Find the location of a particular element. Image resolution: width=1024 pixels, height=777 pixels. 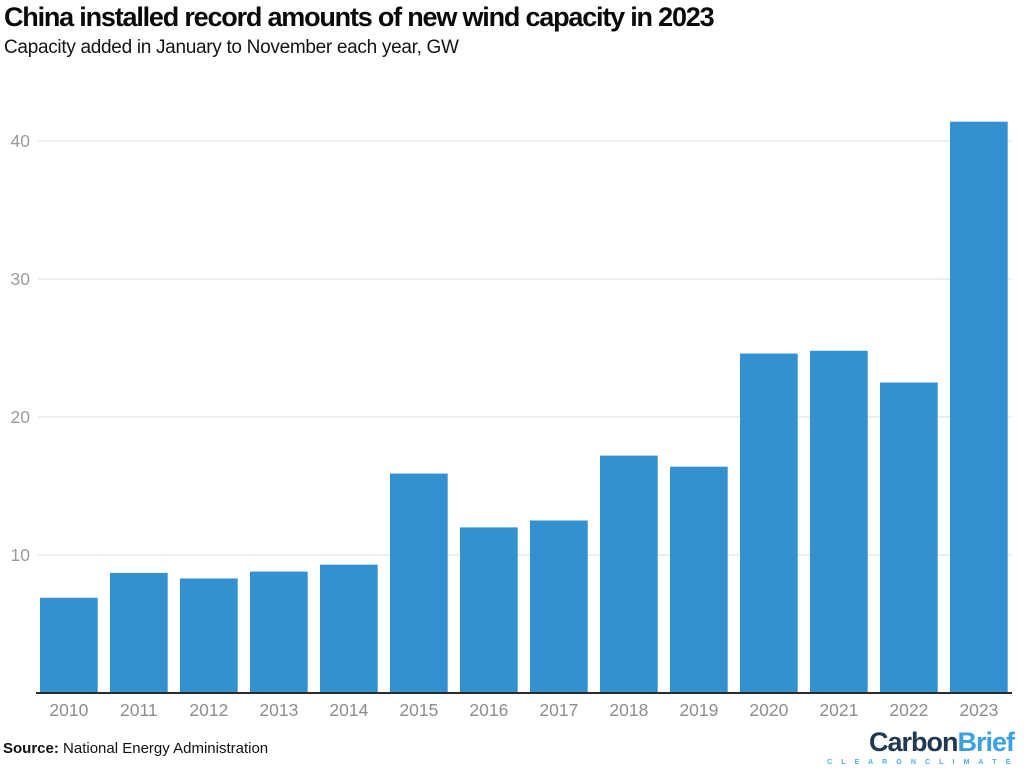

y-tick-label-10: 10 is located at coordinates (21, 555).